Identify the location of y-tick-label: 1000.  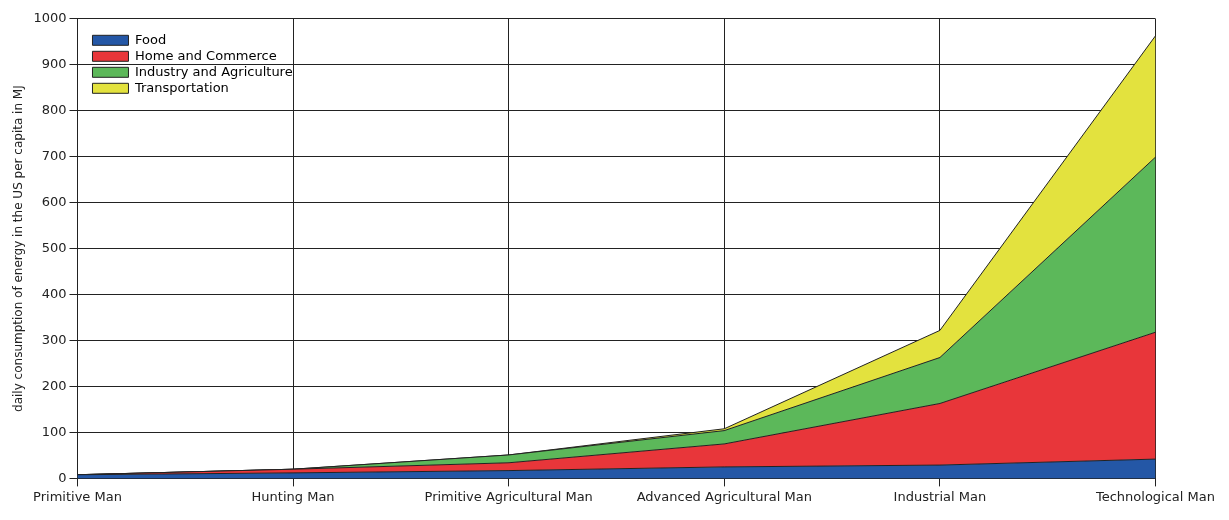
(50, 18).